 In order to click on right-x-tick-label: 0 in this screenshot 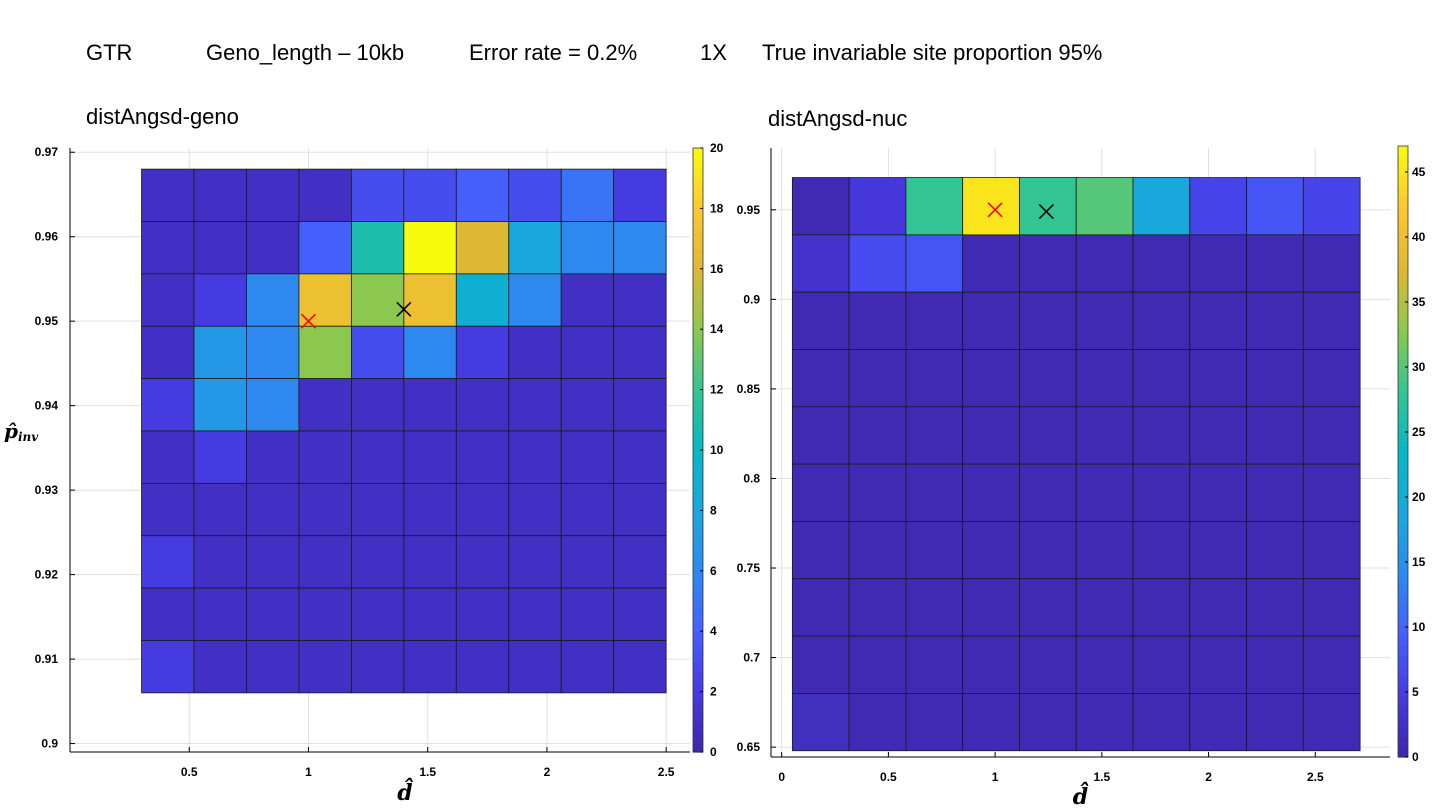, I will do `click(781, 777)`.